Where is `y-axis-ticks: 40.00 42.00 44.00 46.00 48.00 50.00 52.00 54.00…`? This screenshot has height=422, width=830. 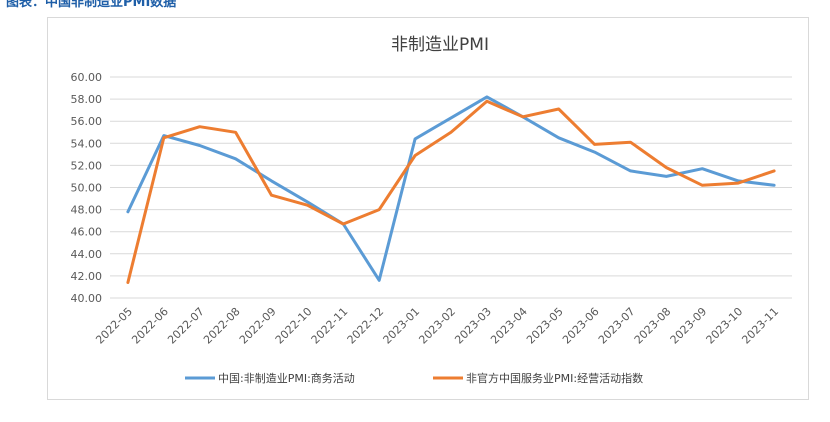 y-axis-ticks: 40.00 42.00 44.00 46.00 48.00 50.00 52.00 54.00… is located at coordinates (87, 188).